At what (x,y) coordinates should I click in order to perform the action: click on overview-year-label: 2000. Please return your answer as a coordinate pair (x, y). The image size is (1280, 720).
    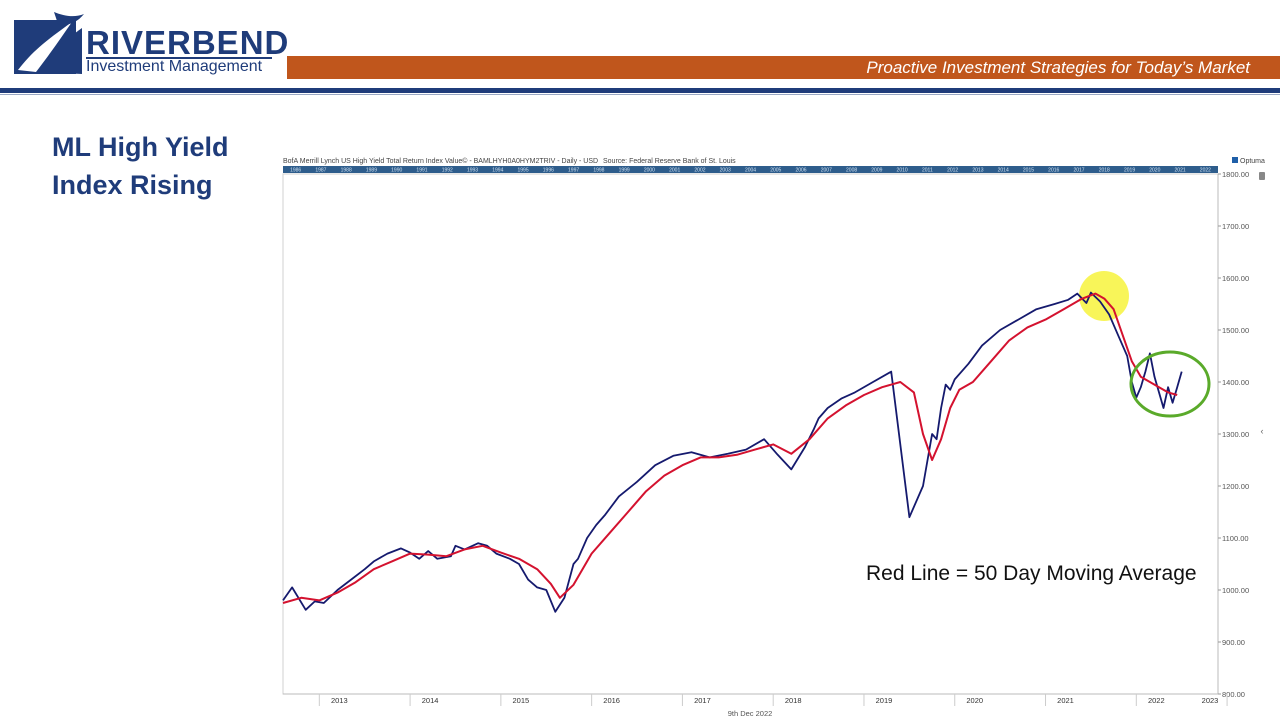
    Looking at the image, I should click on (649, 171).